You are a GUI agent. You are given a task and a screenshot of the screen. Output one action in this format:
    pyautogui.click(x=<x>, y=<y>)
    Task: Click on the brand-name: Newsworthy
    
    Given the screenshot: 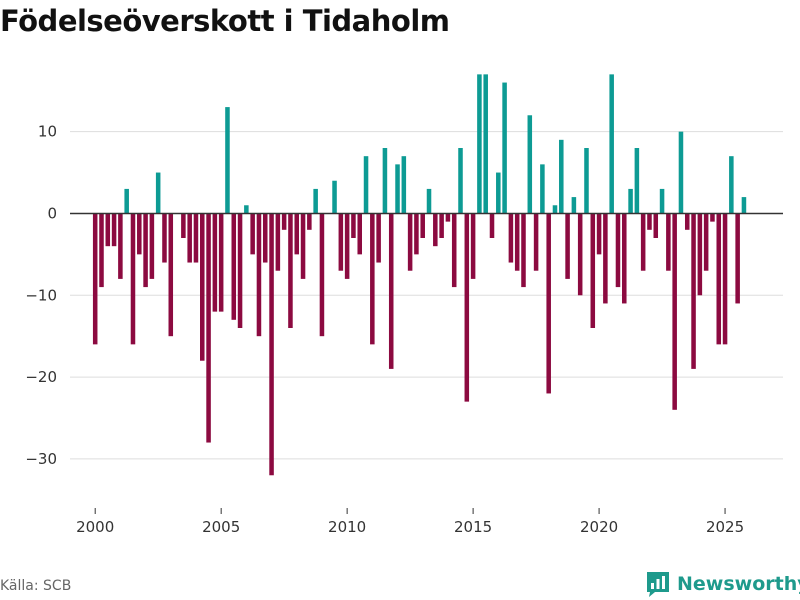 What is the action you would take?
    pyautogui.click(x=738, y=584)
    